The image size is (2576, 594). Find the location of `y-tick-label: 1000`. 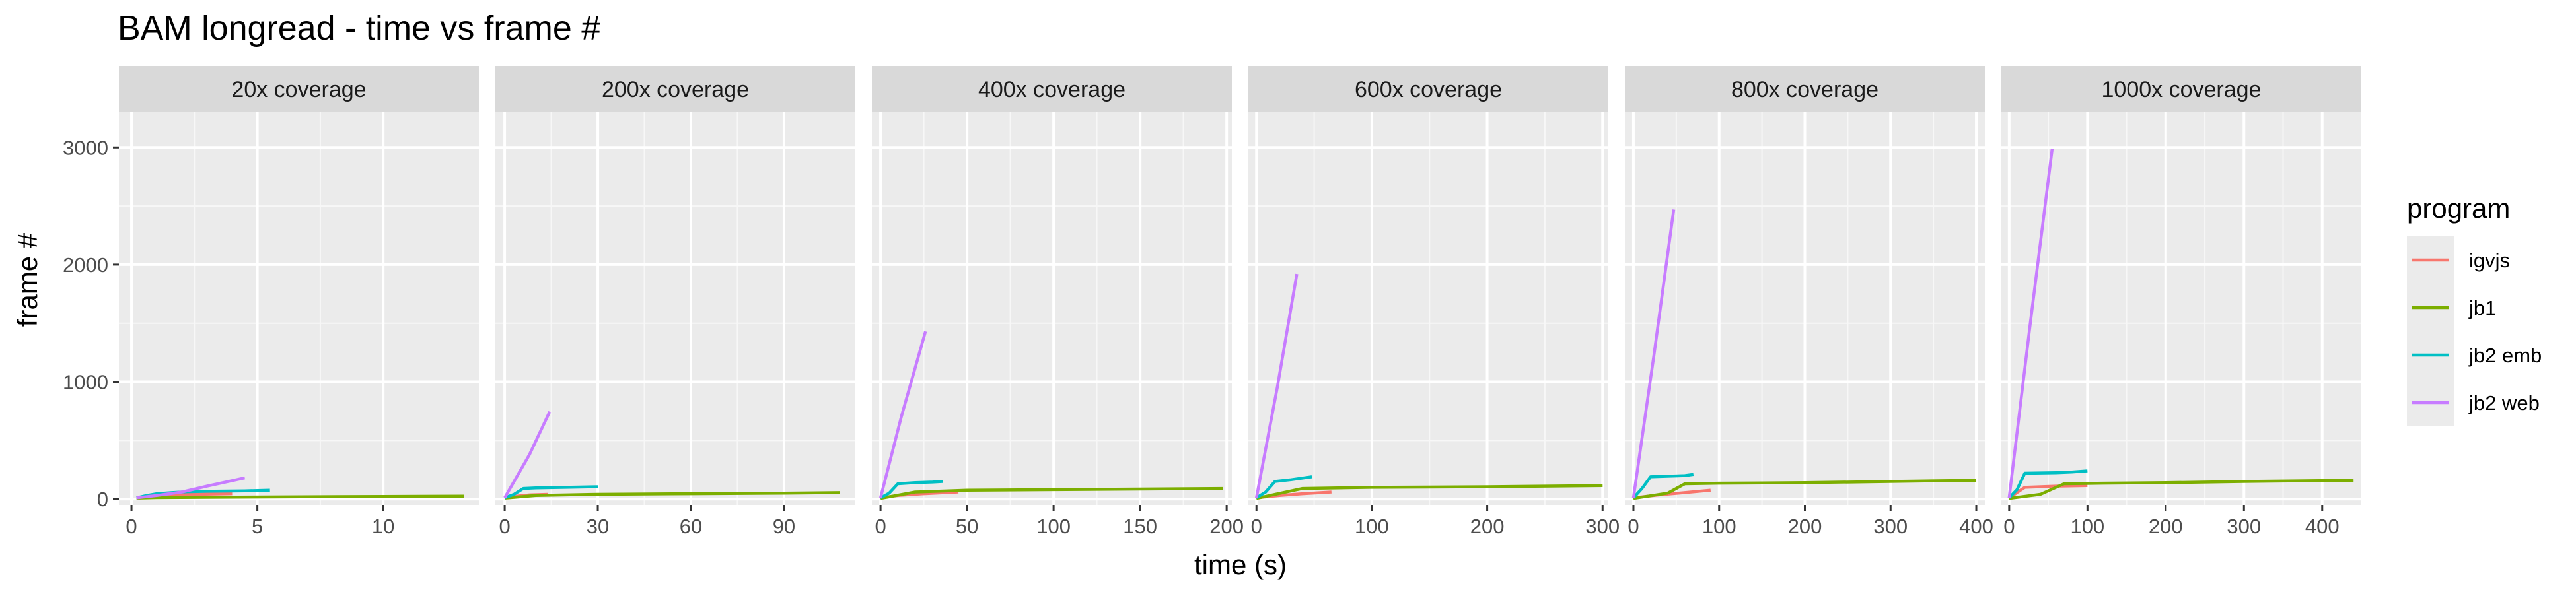

y-tick-label: 1000 is located at coordinates (85, 382).